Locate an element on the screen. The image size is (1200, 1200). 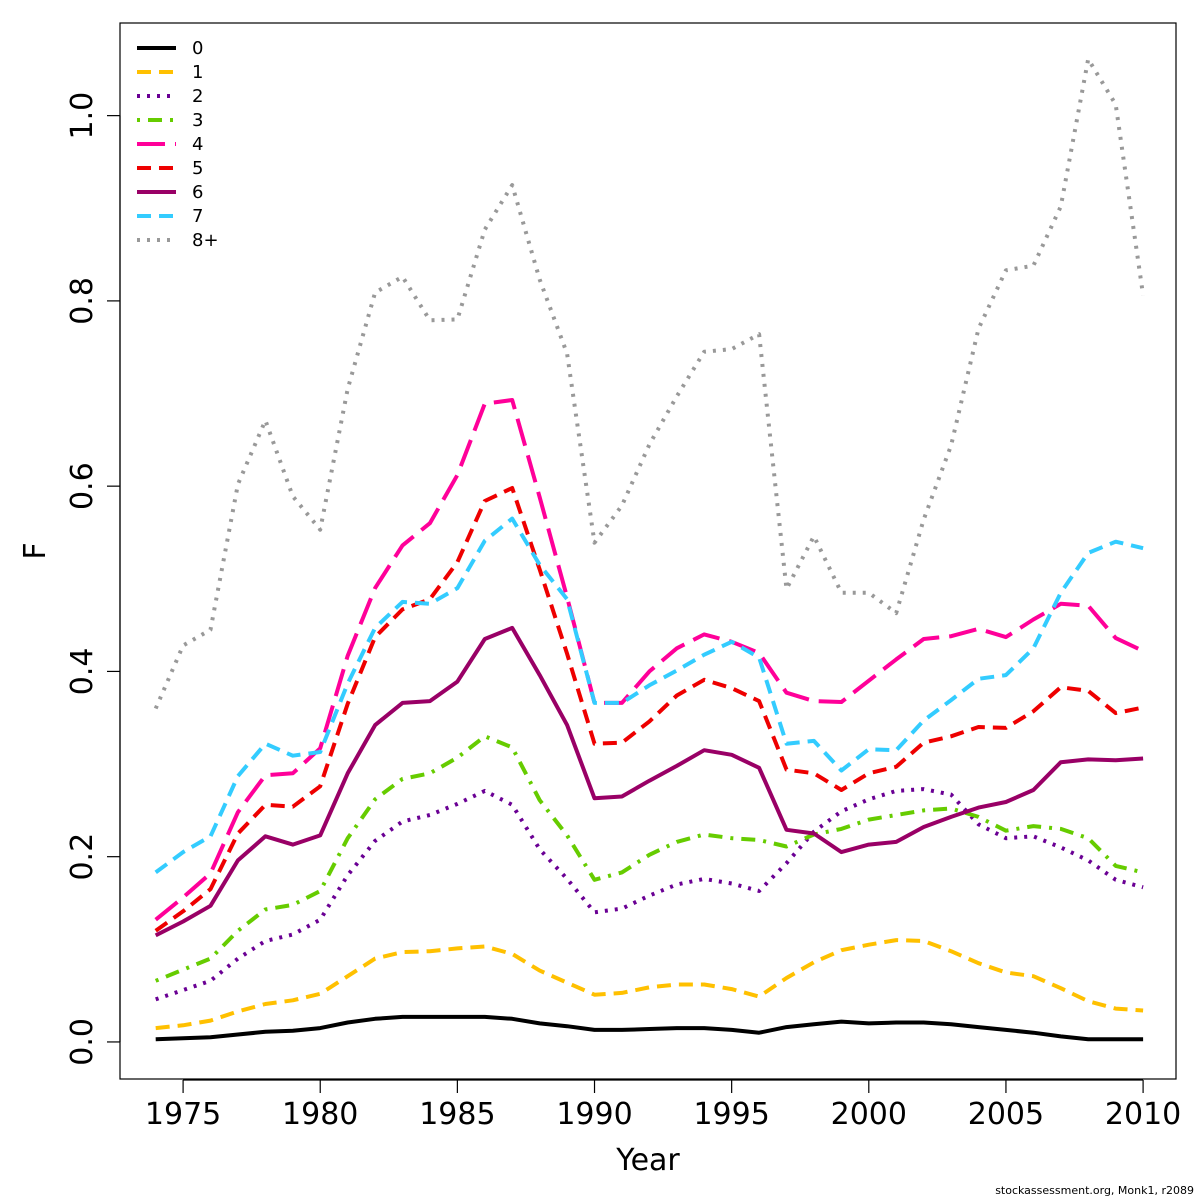
legend-label-3: 3 is located at coordinates (197, 120).